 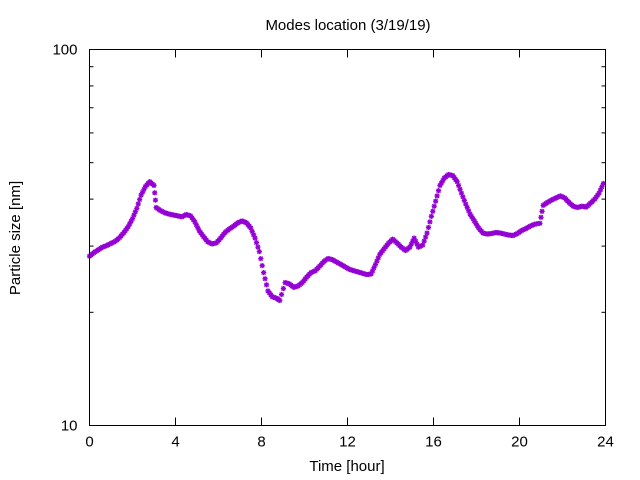 I want to click on x-tick-label: 20, so click(x=519, y=442).